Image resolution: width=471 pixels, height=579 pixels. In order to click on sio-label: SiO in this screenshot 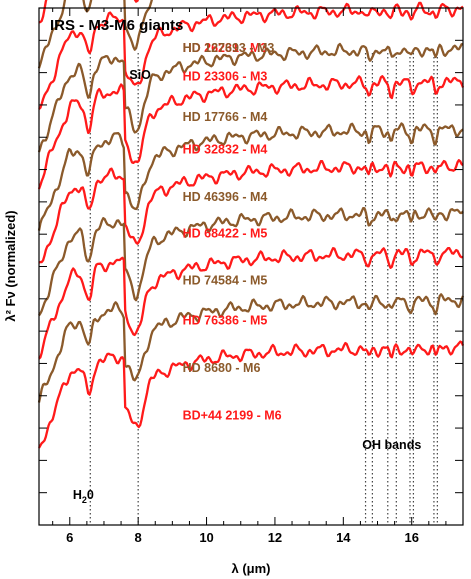, I will do `click(140, 75)`.